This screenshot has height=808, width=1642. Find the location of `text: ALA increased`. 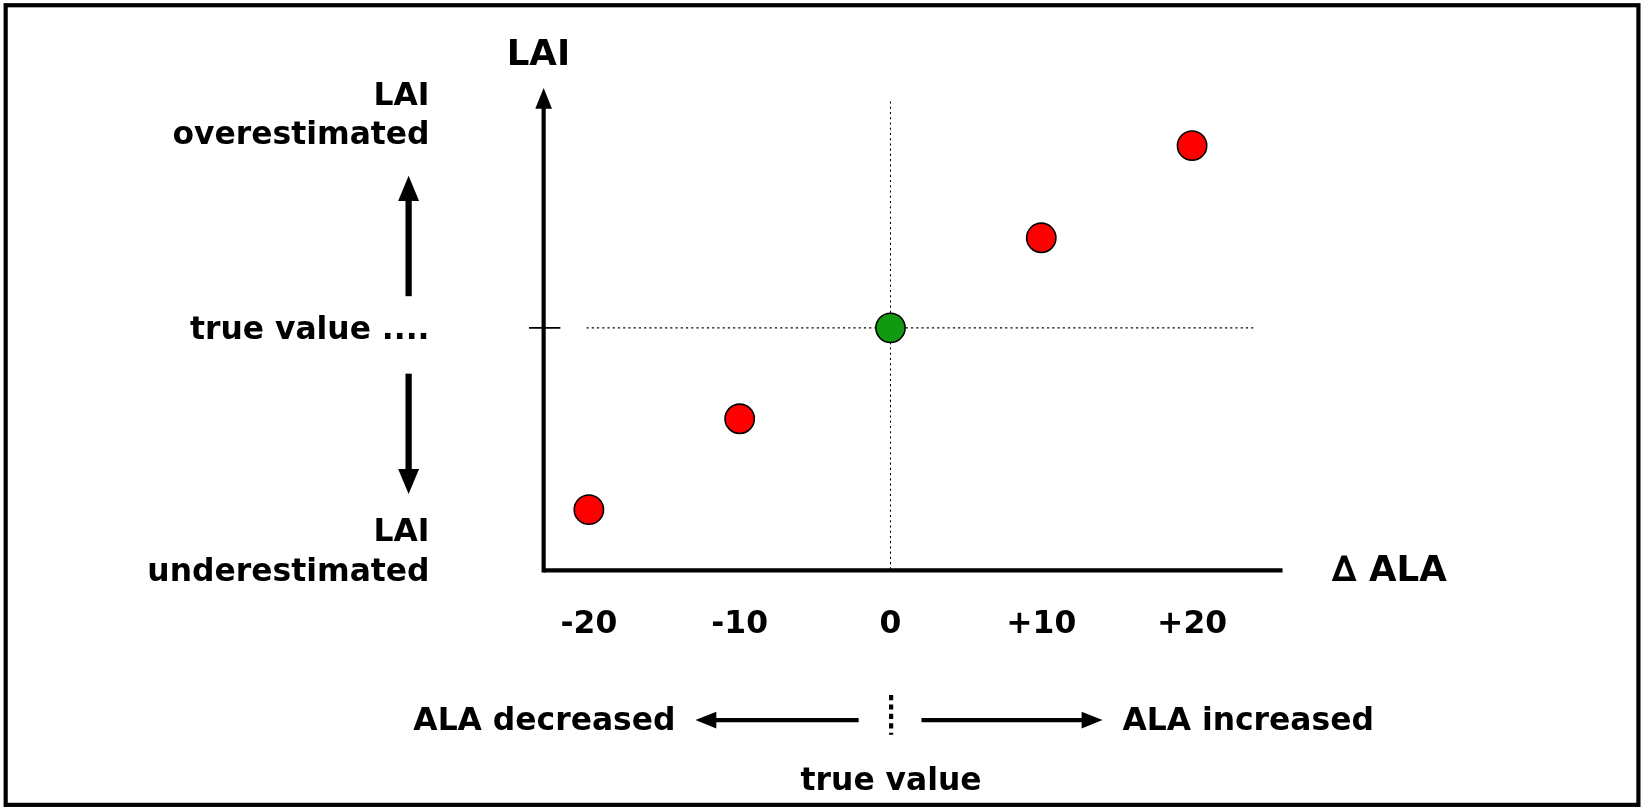

text: ALA increased is located at coordinates (1248, 718).